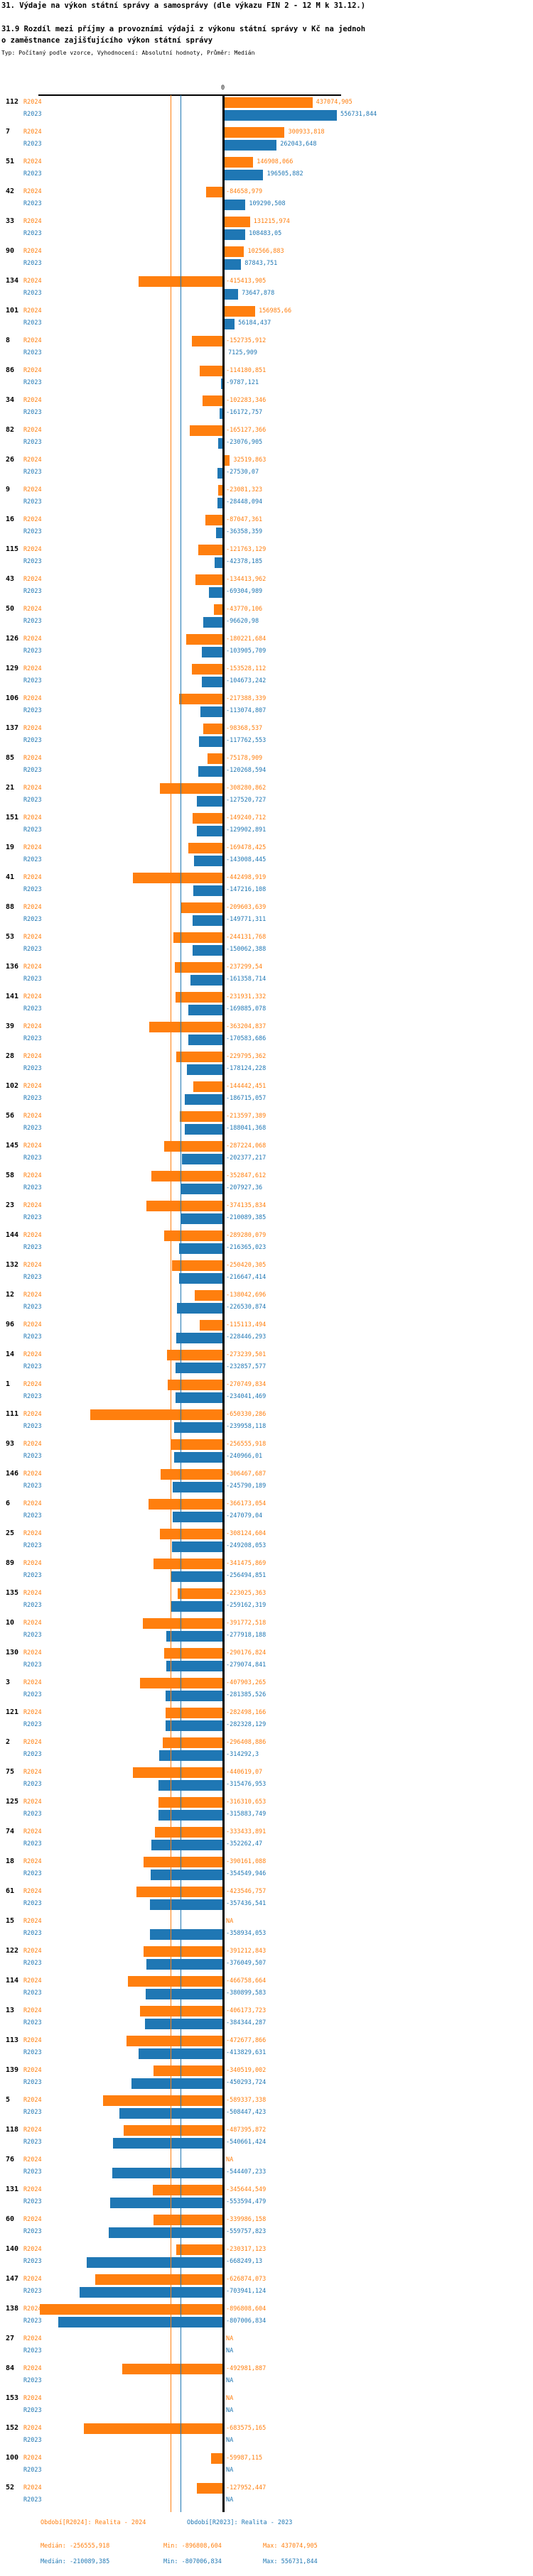  Describe the element at coordinates (10, 609) in the screenshot. I see `row-id-label: 50` at that location.